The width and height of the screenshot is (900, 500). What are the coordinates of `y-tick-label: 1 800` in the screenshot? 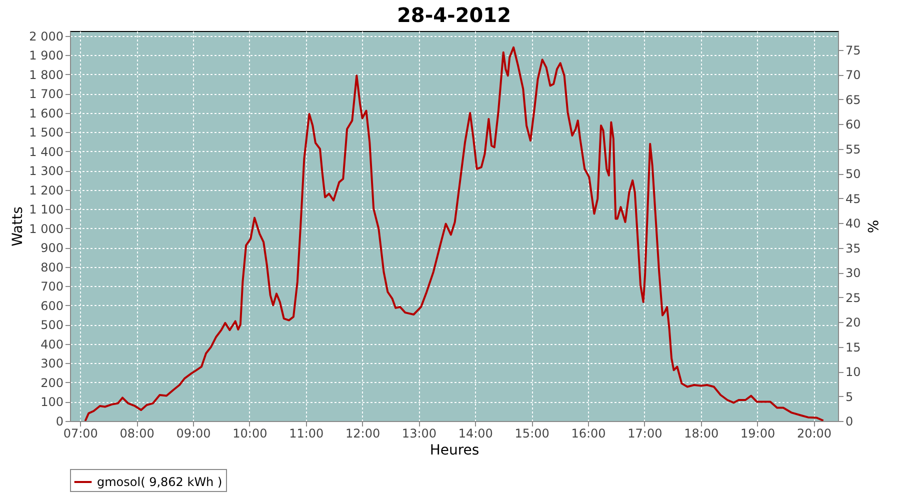 It's located at (46, 75).